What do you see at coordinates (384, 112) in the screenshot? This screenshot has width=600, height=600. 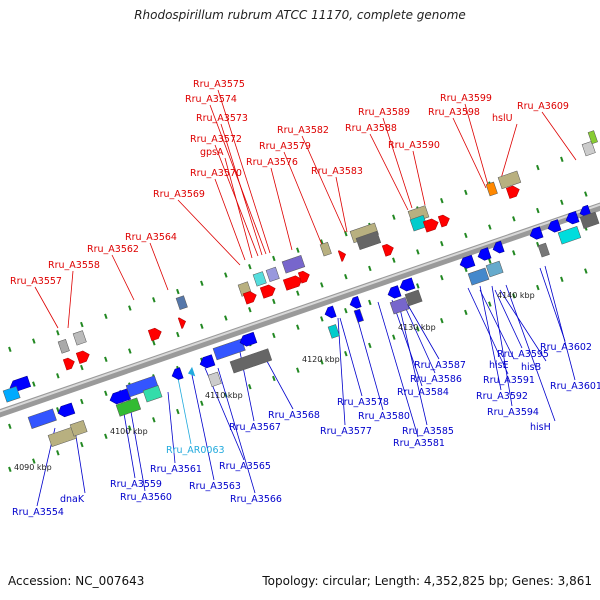 I see `forward-gene-label: Rru_A3589` at bounding box center [384, 112].